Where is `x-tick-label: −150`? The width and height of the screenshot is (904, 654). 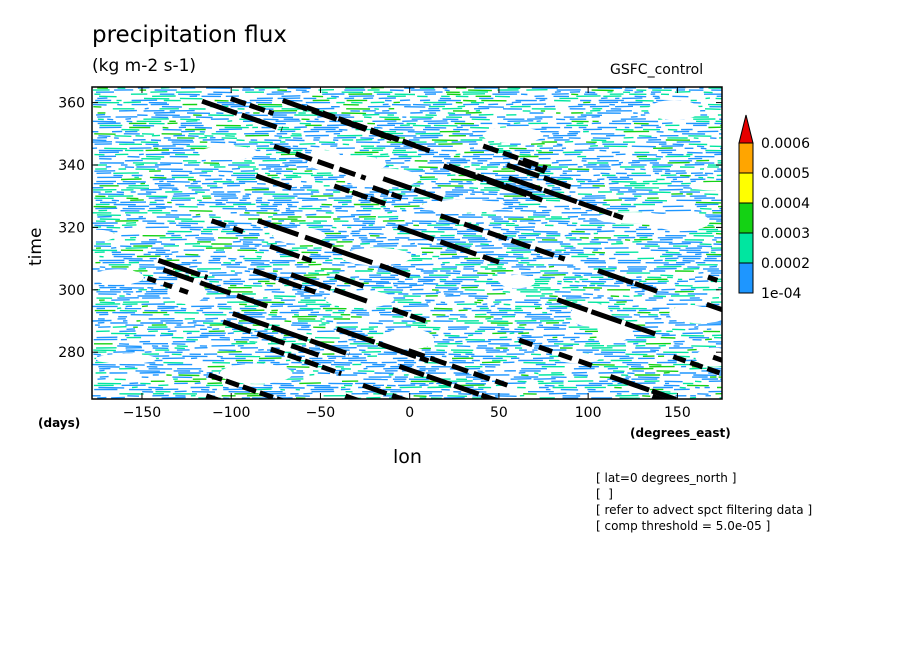 x-tick-label: −150 is located at coordinates (142, 413).